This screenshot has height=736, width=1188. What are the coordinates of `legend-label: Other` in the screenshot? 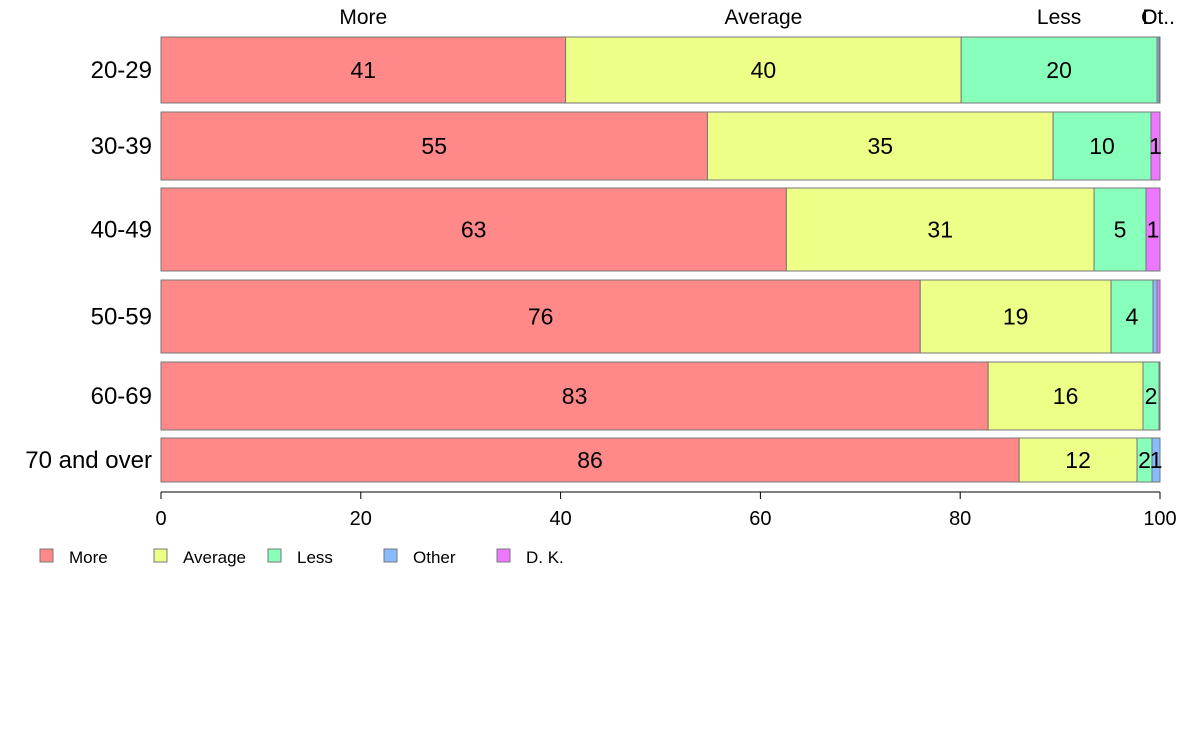 It's located at (434, 557).